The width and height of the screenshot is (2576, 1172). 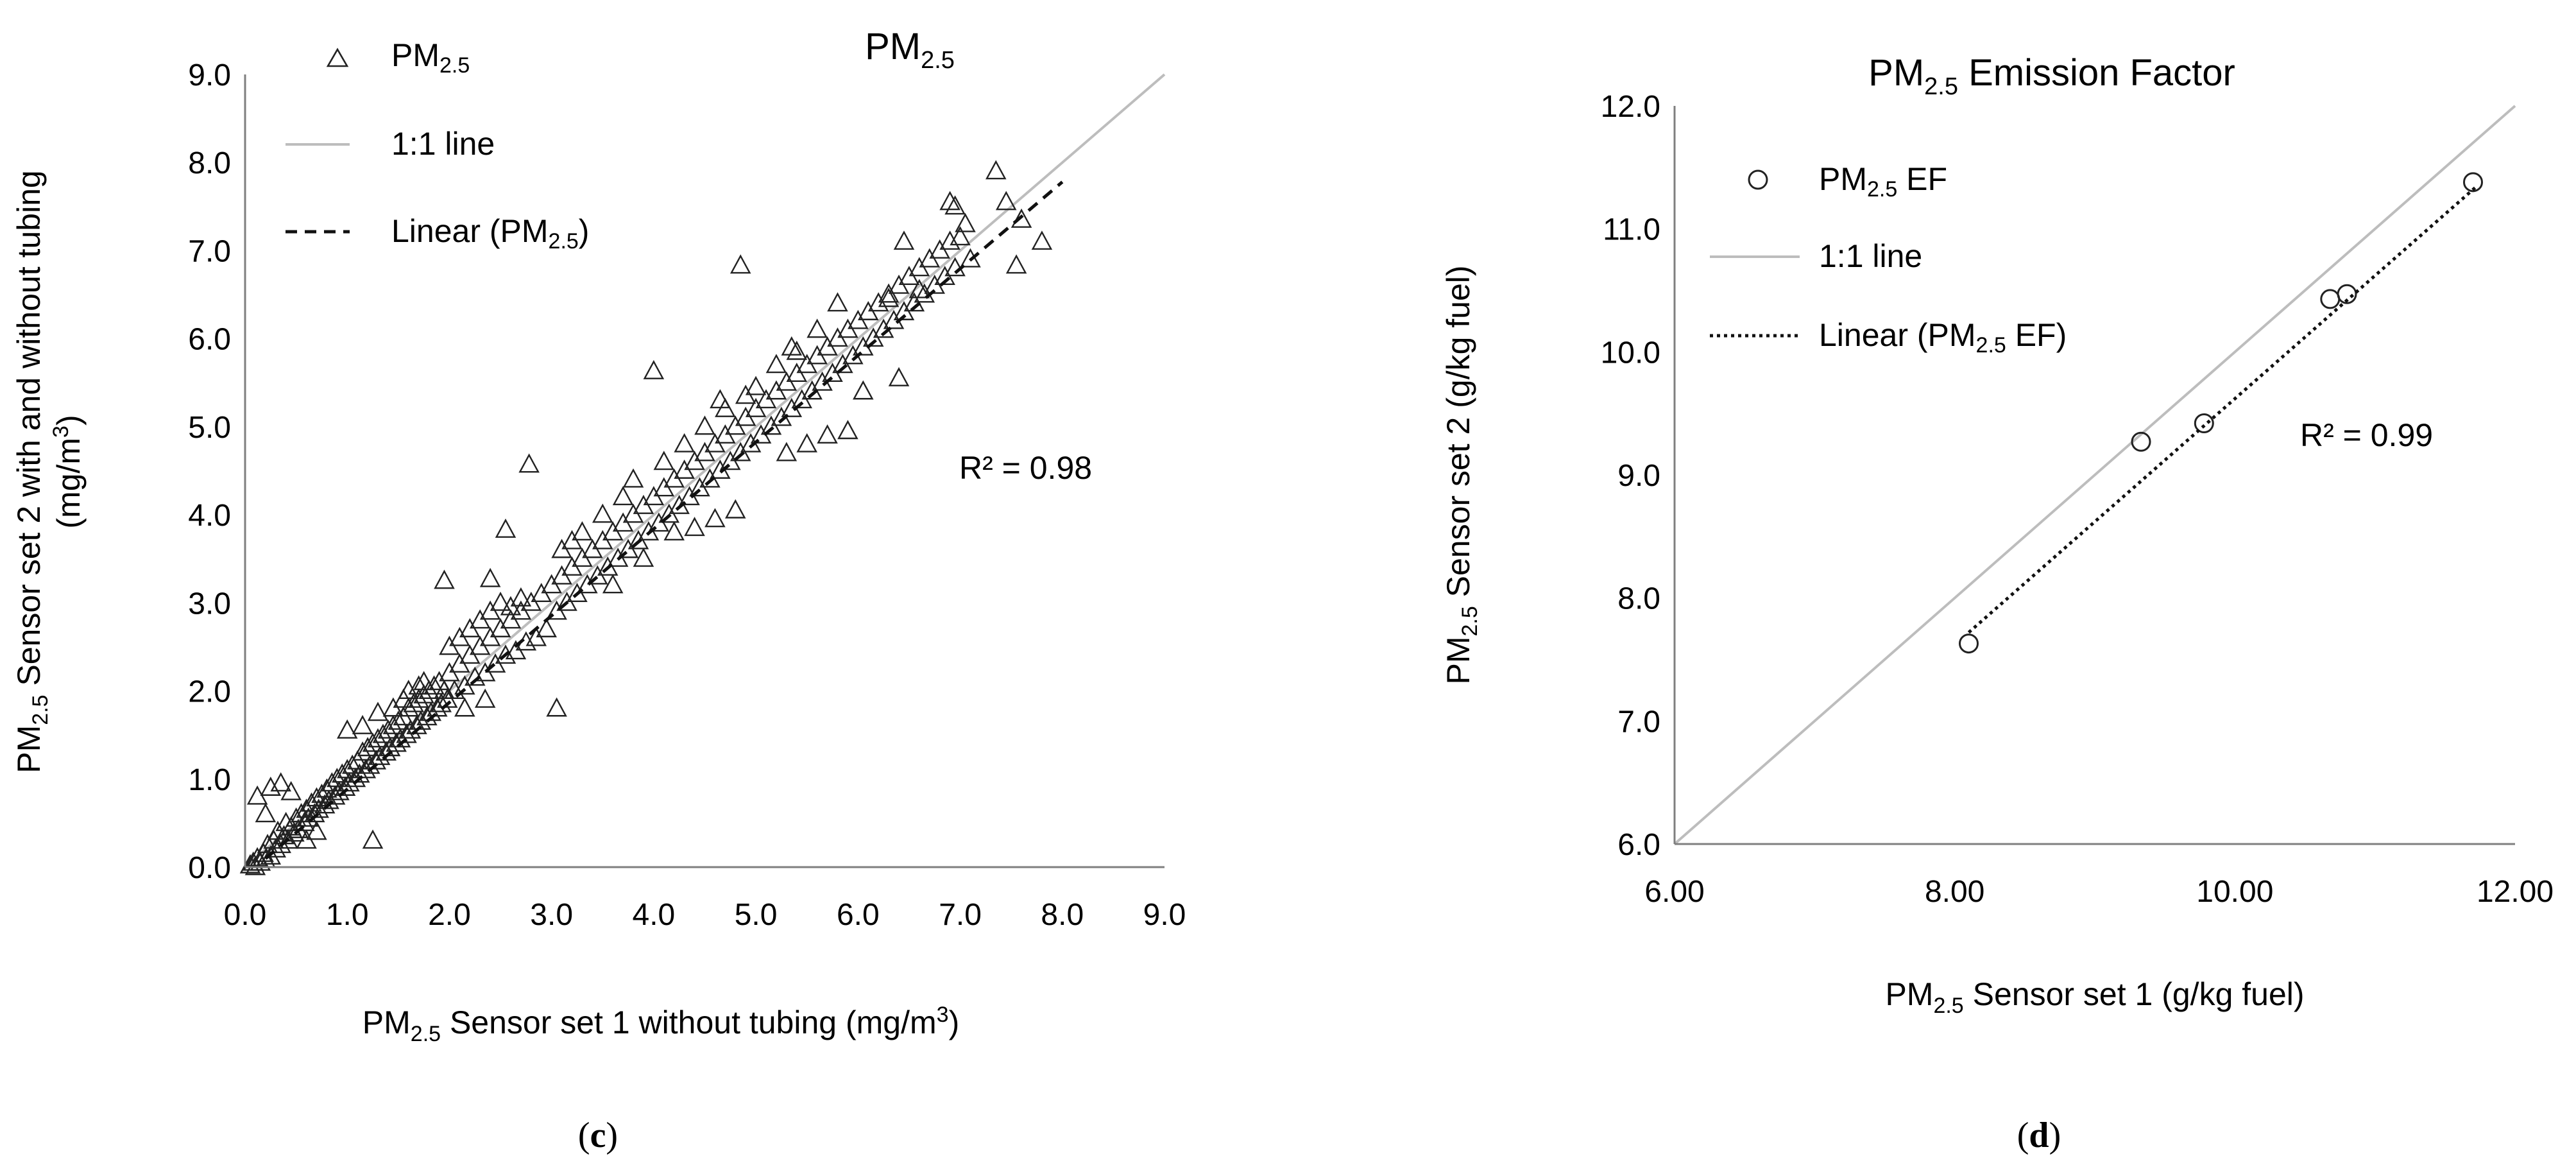 I want to click on c-xlabel-post: Sensor set 1 without tubing (mg/m, so click(x=689, y=1022).